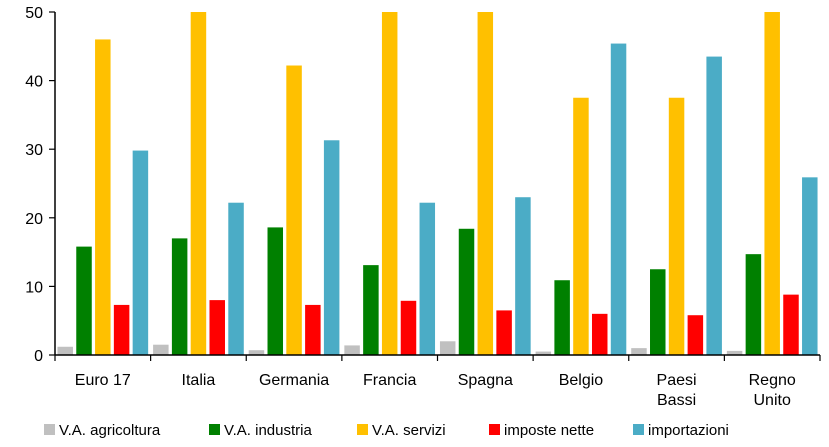 Image resolution: width=829 pixels, height=447 pixels. I want to click on y-tick-label: 10, so click(34, 287).